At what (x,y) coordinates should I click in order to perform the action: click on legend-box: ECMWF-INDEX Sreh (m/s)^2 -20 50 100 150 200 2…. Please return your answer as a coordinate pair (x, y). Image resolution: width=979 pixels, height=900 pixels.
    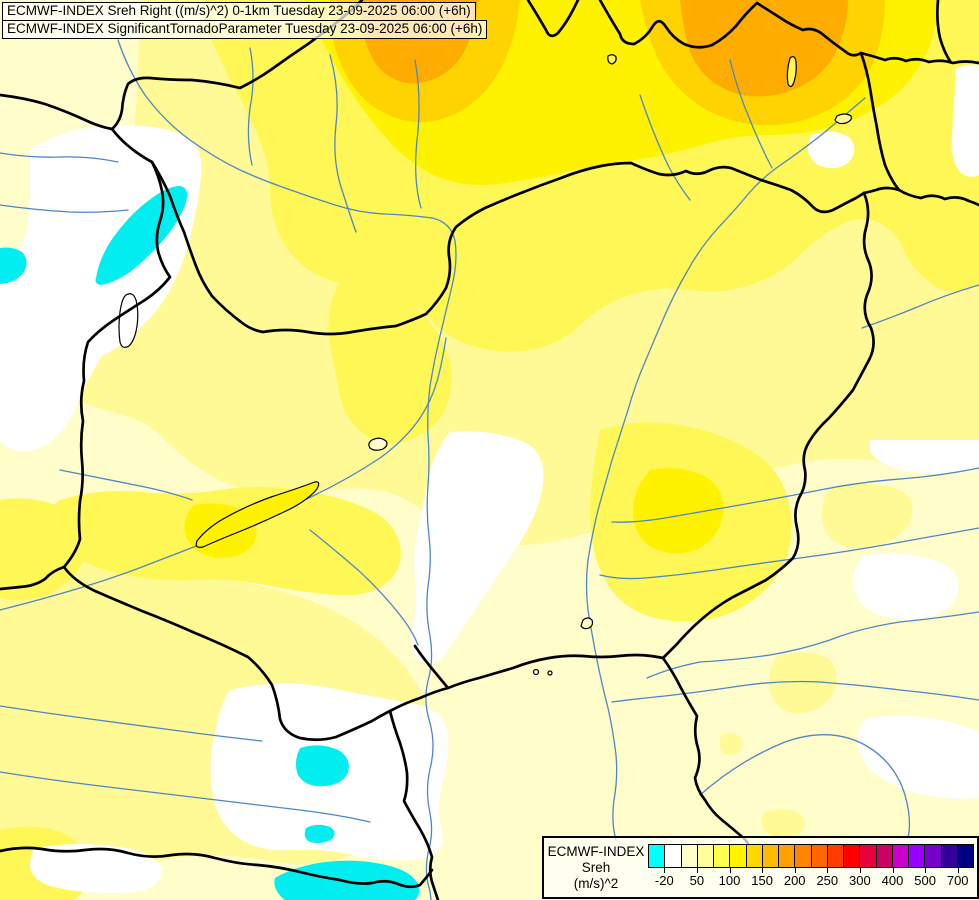
    Looking at the image, I should click on (760, 867).